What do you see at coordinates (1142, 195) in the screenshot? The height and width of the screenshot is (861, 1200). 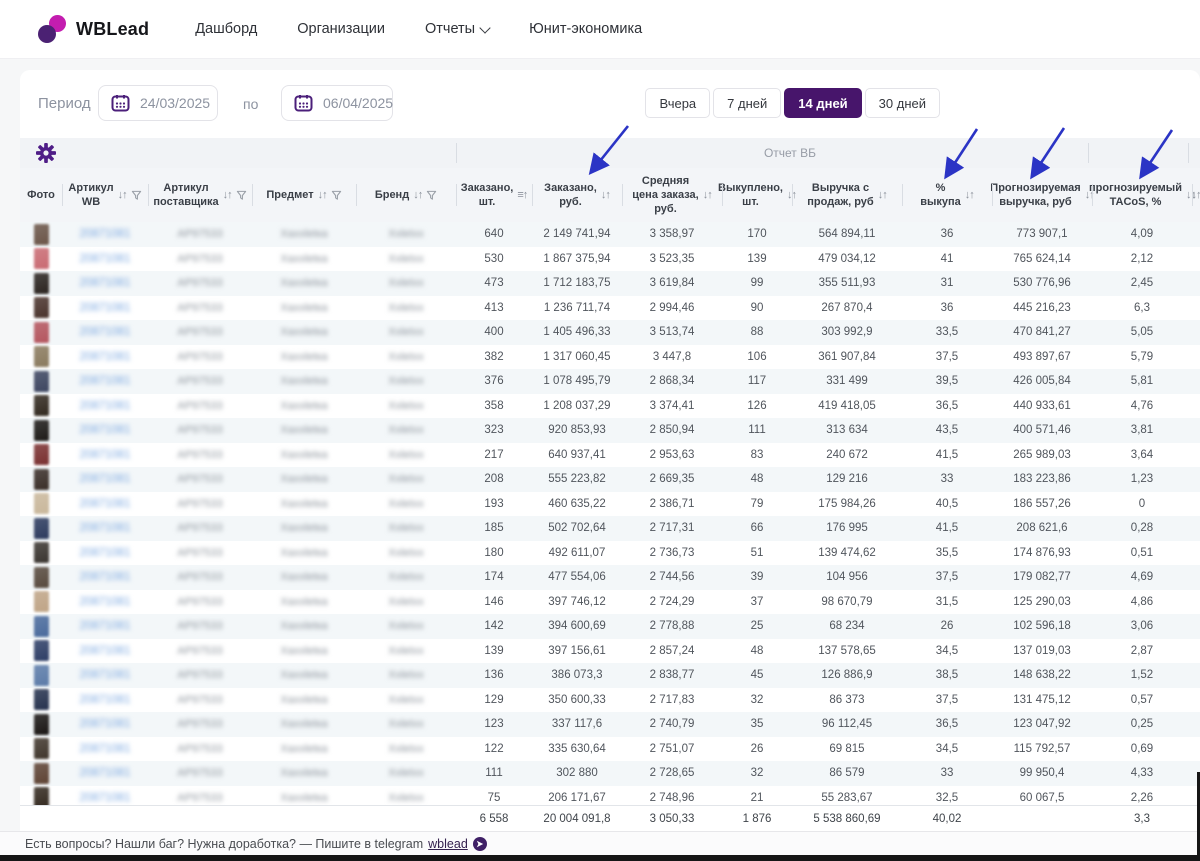 I see `column-header-forecast_tacos: прогнозируемый TACoS, % ↓↑` at bounding box center [1142, 195].